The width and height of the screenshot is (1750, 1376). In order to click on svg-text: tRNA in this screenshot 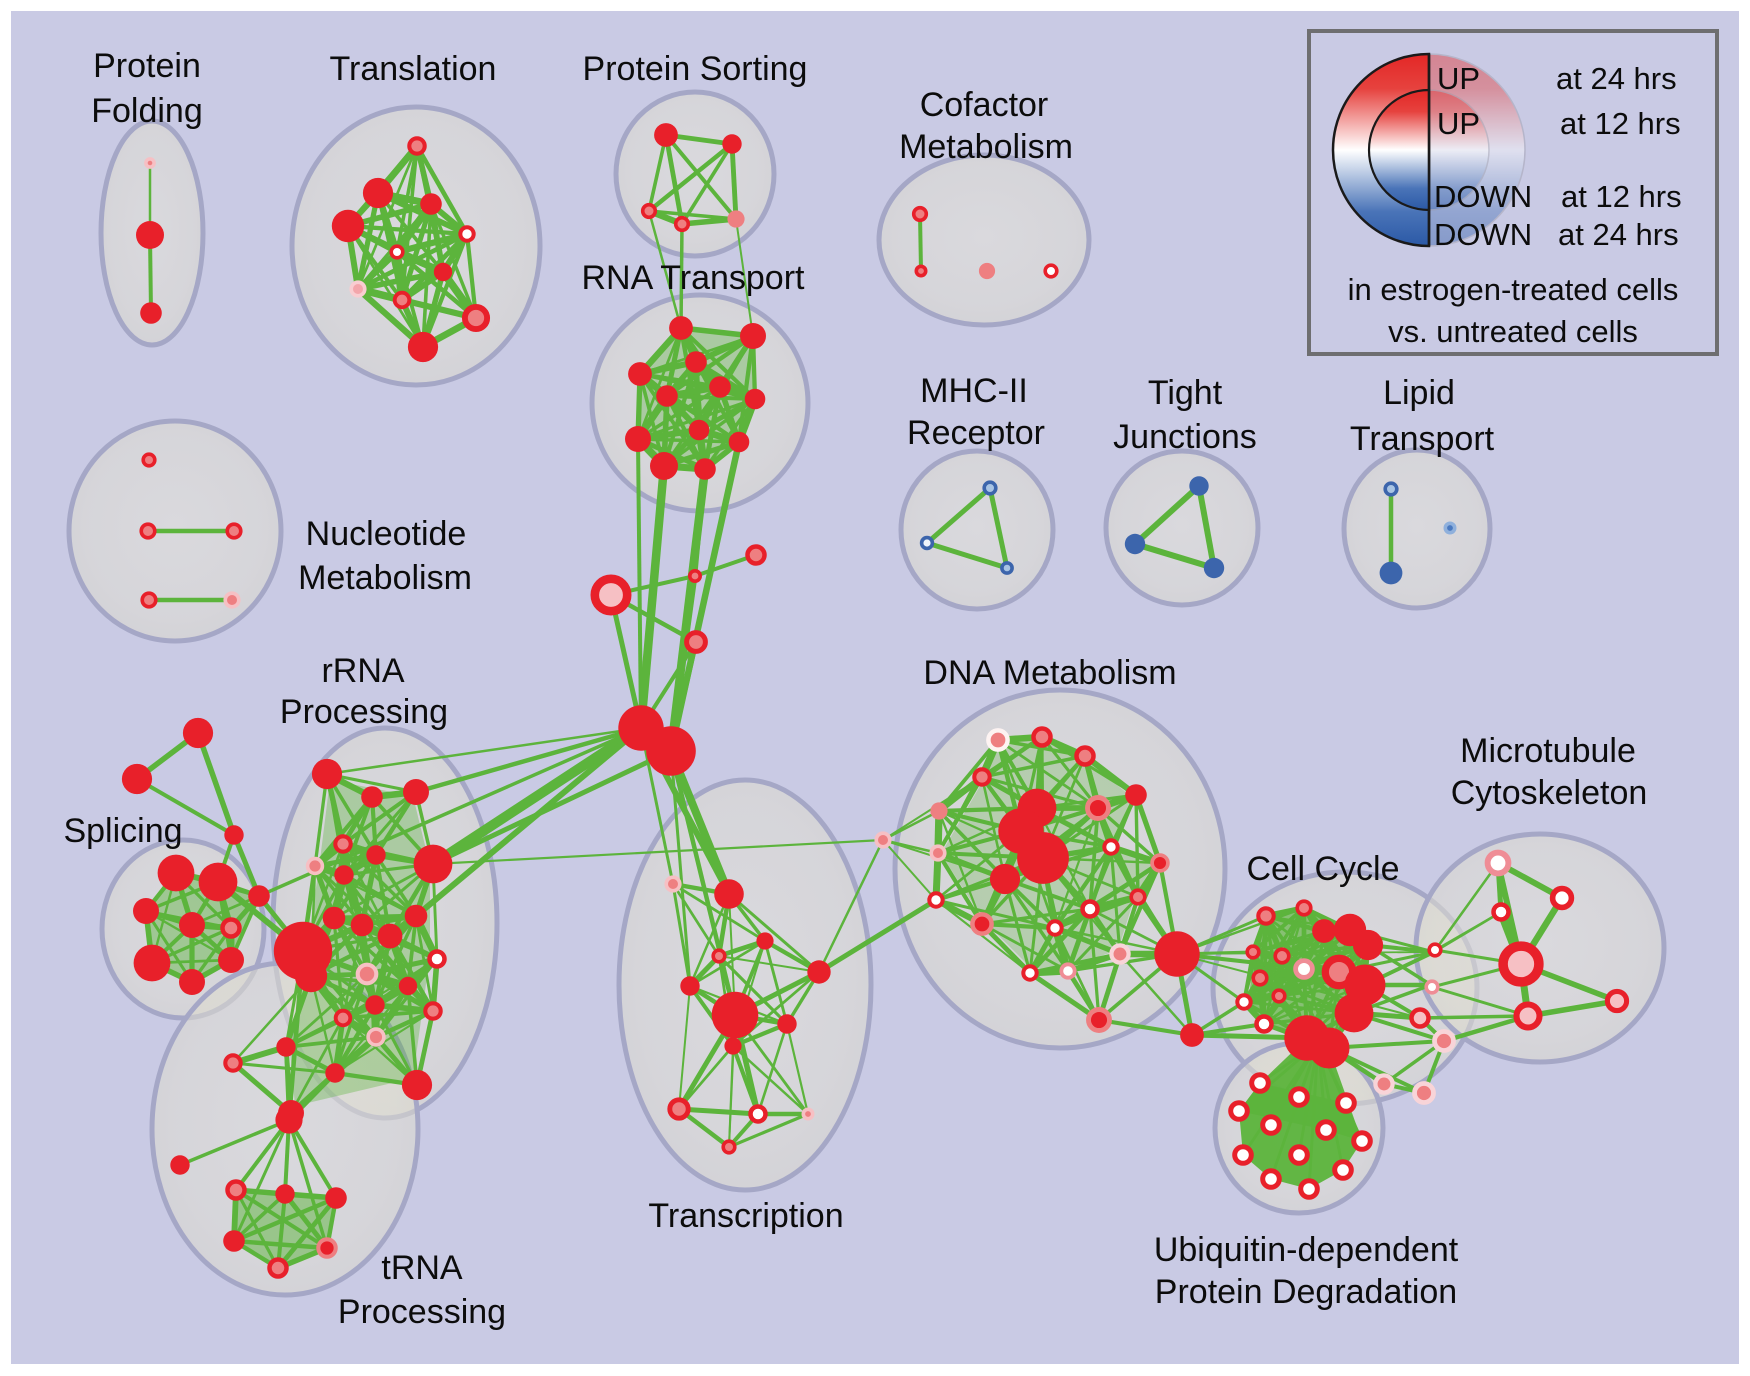, I will do `click(422, 1268)`.